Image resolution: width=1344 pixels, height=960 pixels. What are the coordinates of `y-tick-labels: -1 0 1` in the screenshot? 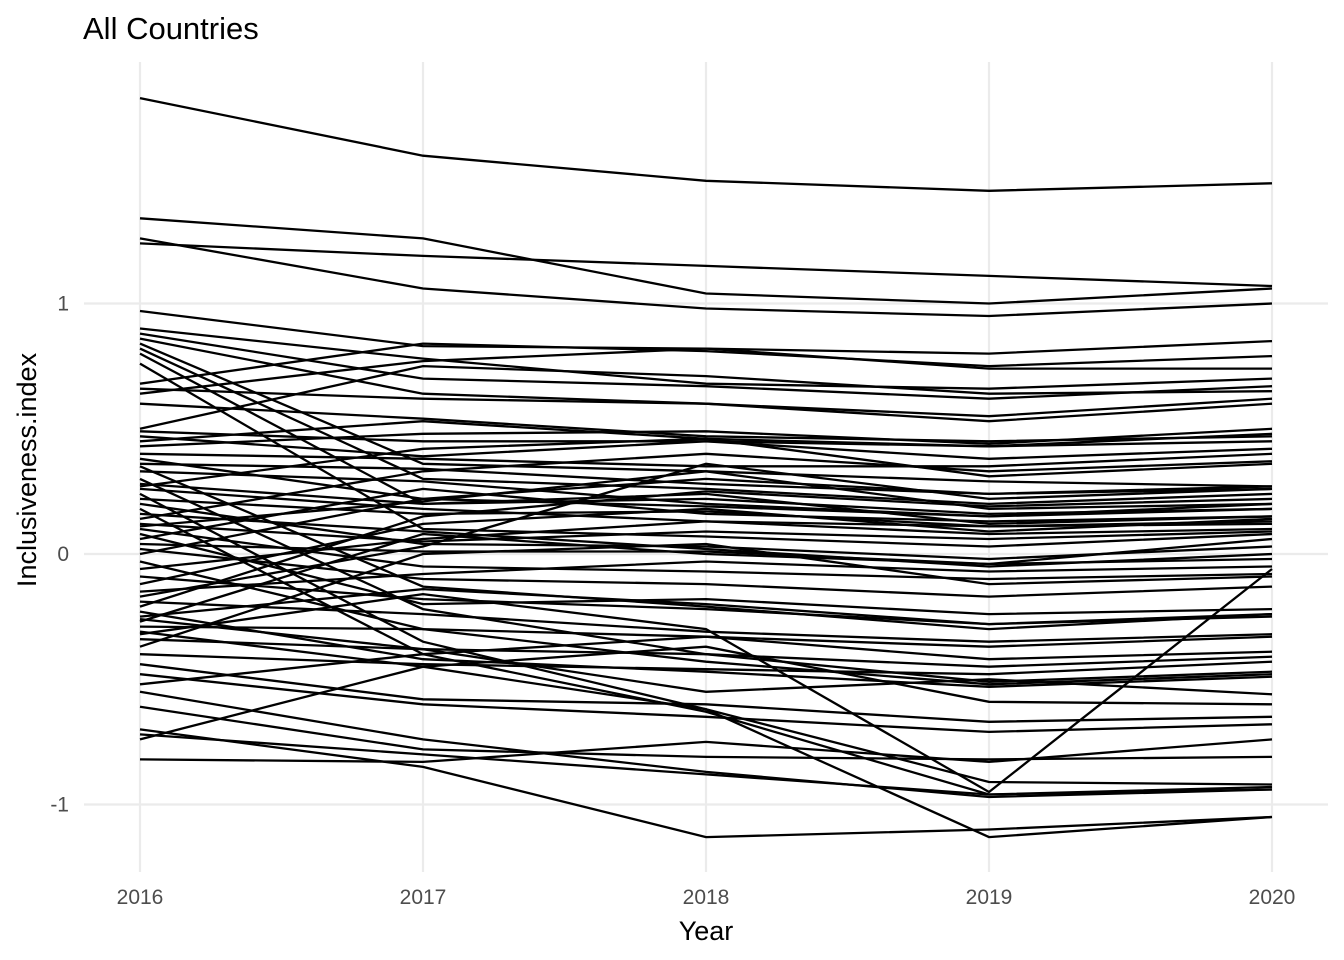 It's located at (59, 555).